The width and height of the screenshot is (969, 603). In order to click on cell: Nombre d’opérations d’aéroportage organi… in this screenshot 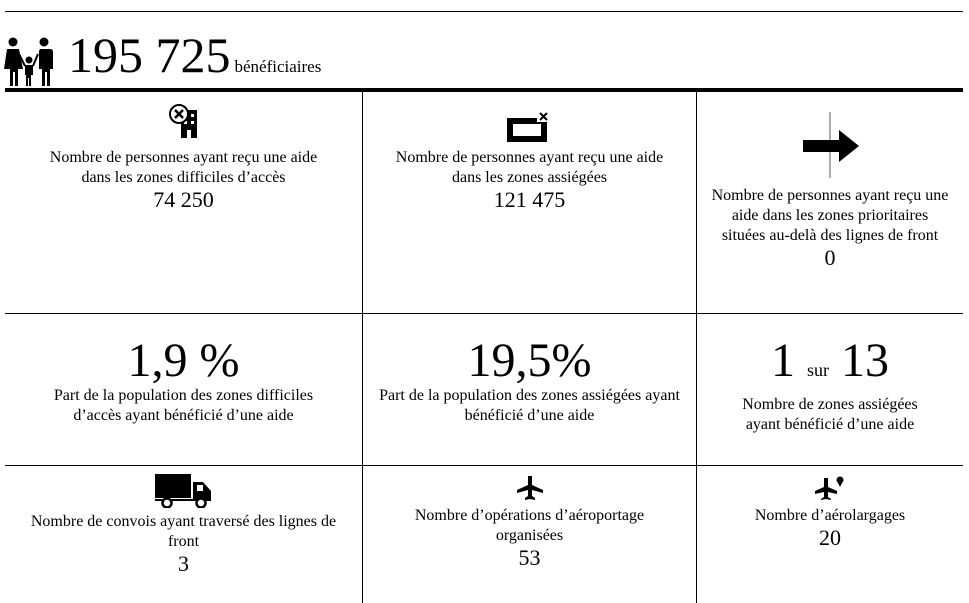, I will do `click(529, 523)`.